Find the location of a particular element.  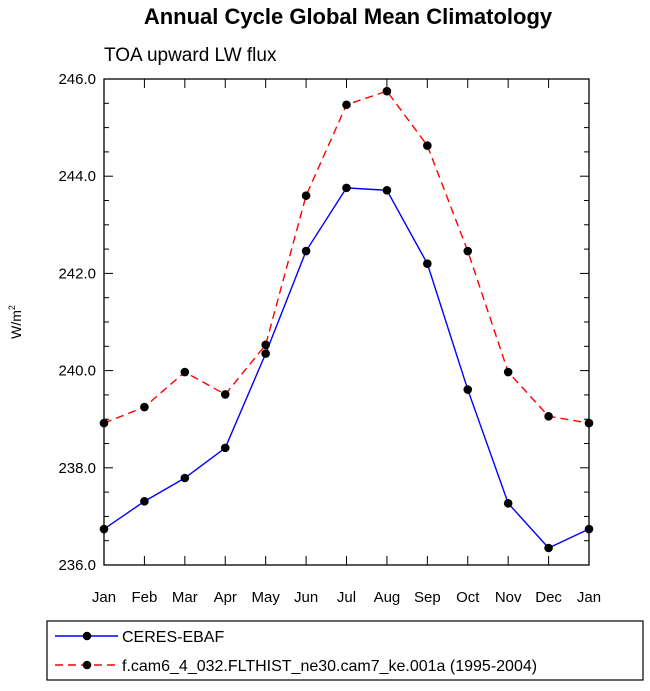

x-tick-label: Dec is located at coordinates (548, 597).